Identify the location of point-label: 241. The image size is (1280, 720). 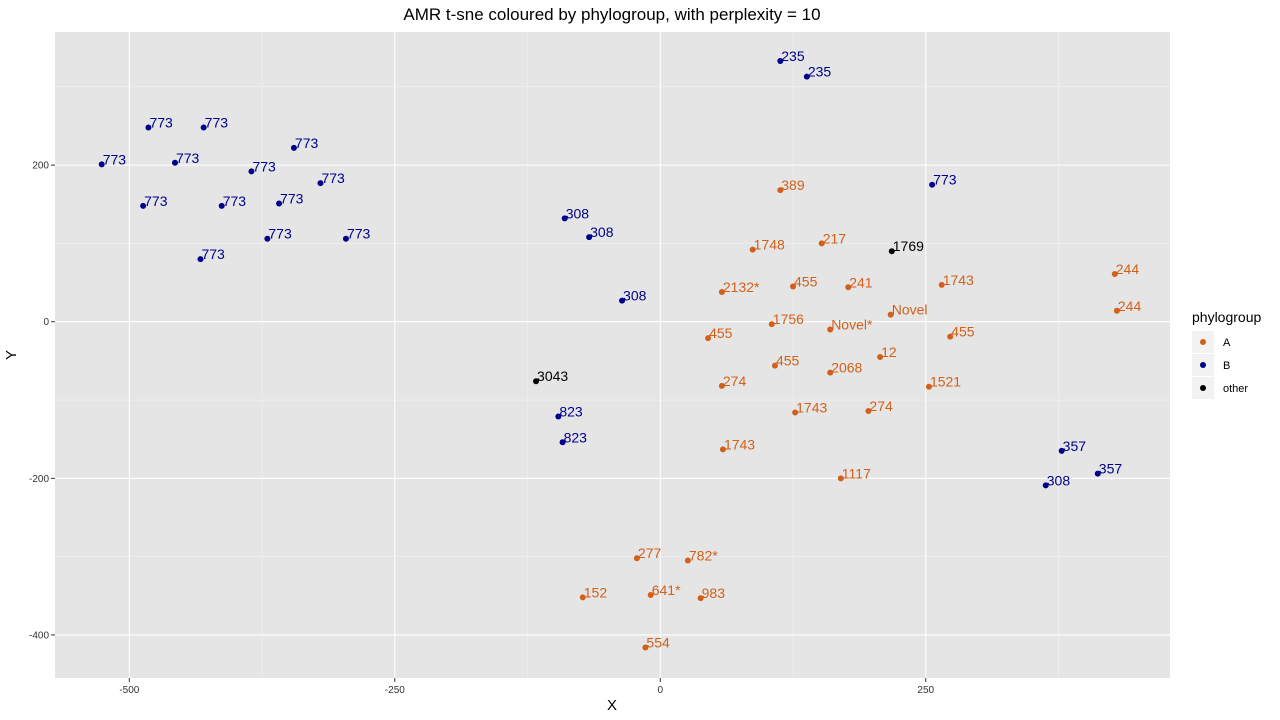
(861, 282).